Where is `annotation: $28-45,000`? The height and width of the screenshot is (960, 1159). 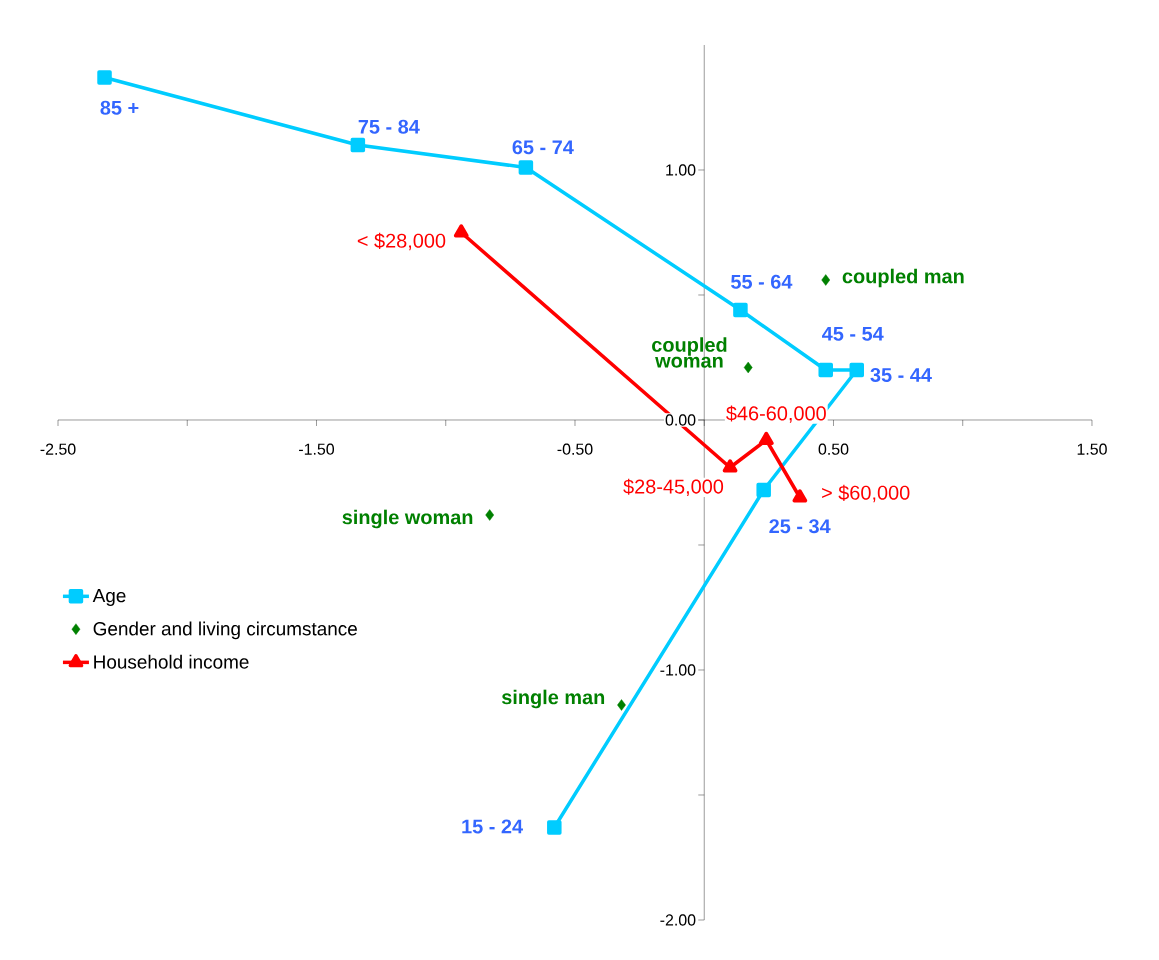 annotation: $28-45,000 is located at coordinates (673, 487).